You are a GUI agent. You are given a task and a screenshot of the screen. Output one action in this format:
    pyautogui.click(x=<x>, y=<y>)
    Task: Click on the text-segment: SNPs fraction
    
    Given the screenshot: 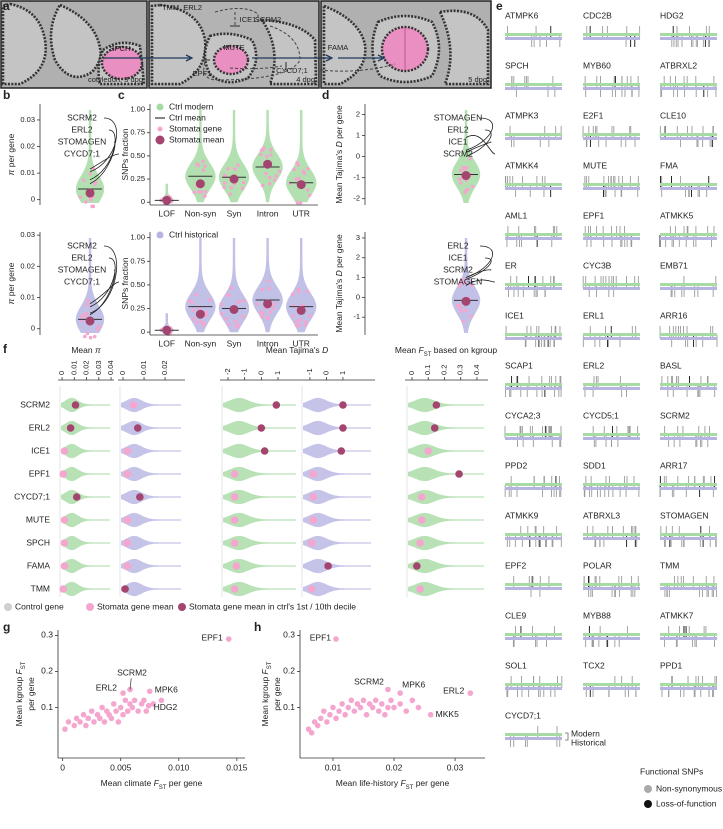 What is the action you would take?
    pyautogui.click(x=125, y=154)
    